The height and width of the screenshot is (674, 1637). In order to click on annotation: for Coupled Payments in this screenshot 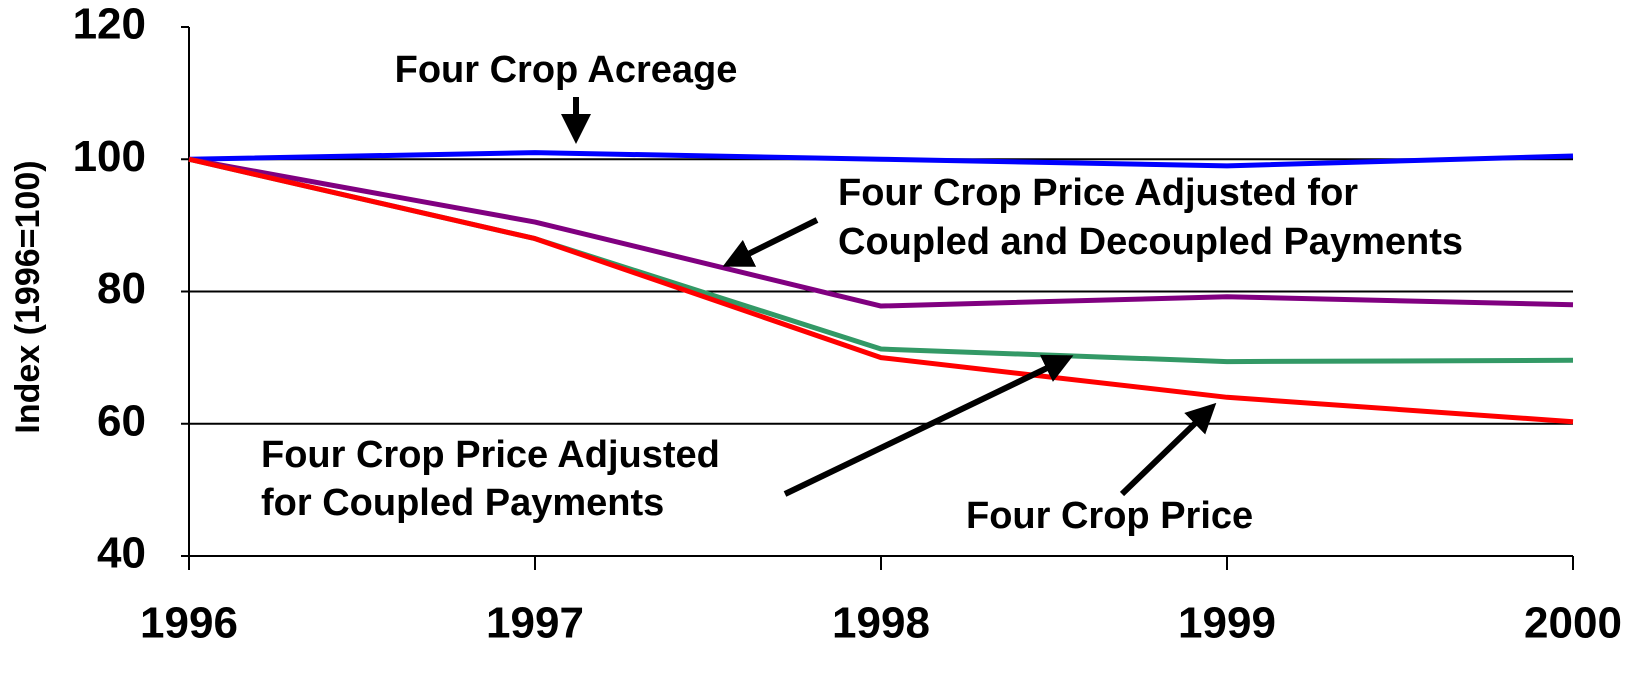, I will do `click(462, 503)`.